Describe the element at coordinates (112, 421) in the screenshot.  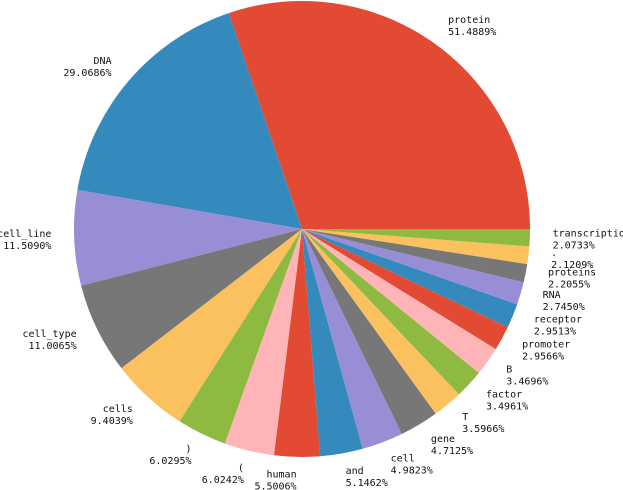
I see `slice-percent-label: 9.4039%` at that location.